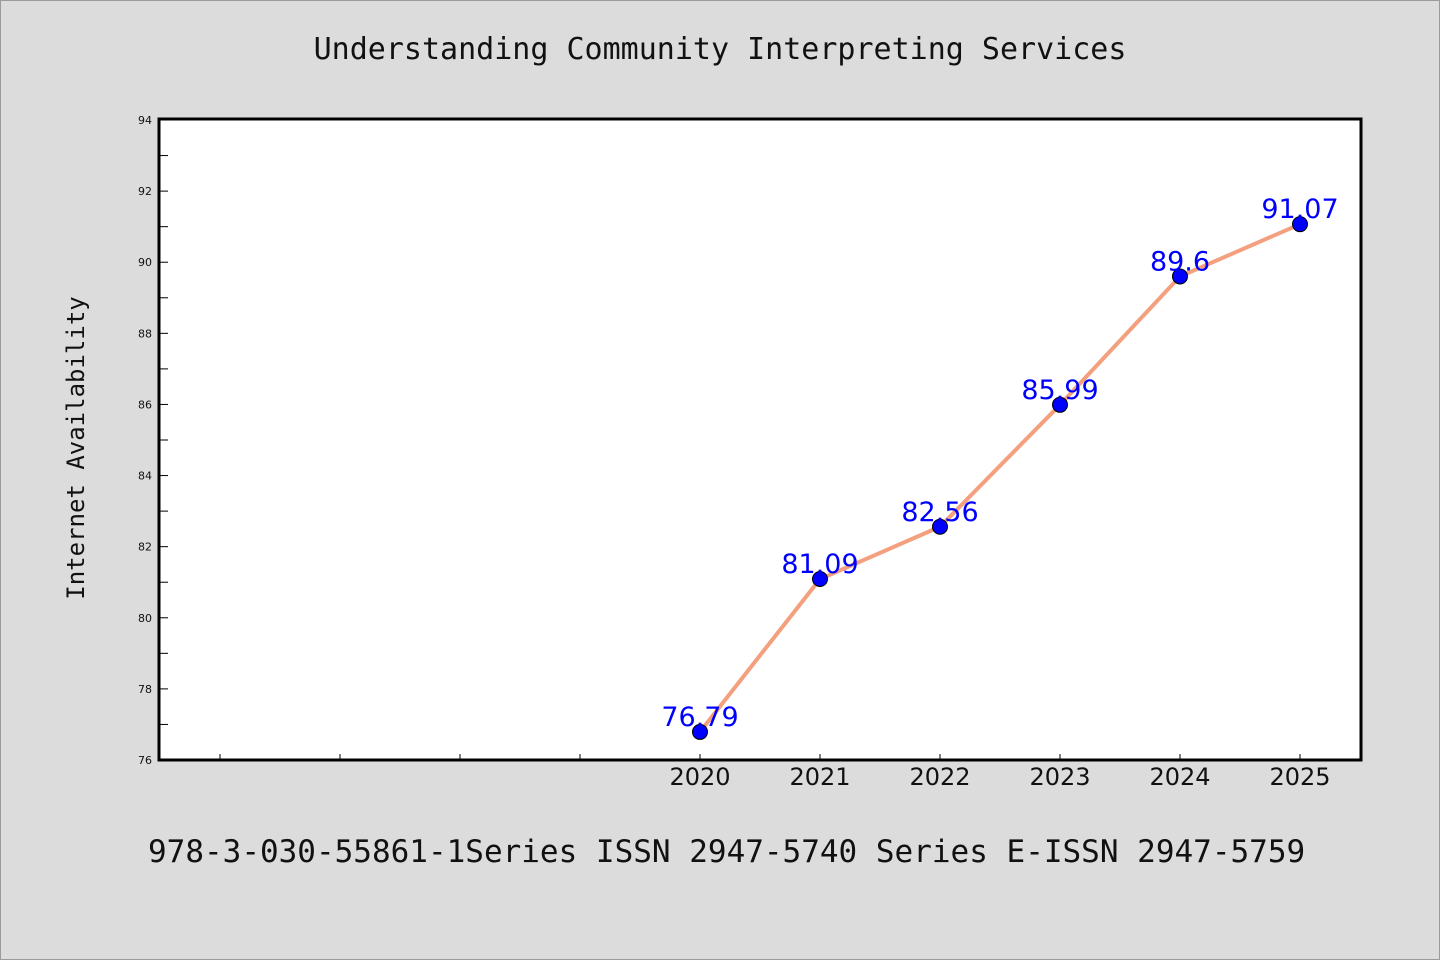  Describe the element at coordinates (819, 777) in the screenshot. I see `x-tick-label: 2021` at that location.